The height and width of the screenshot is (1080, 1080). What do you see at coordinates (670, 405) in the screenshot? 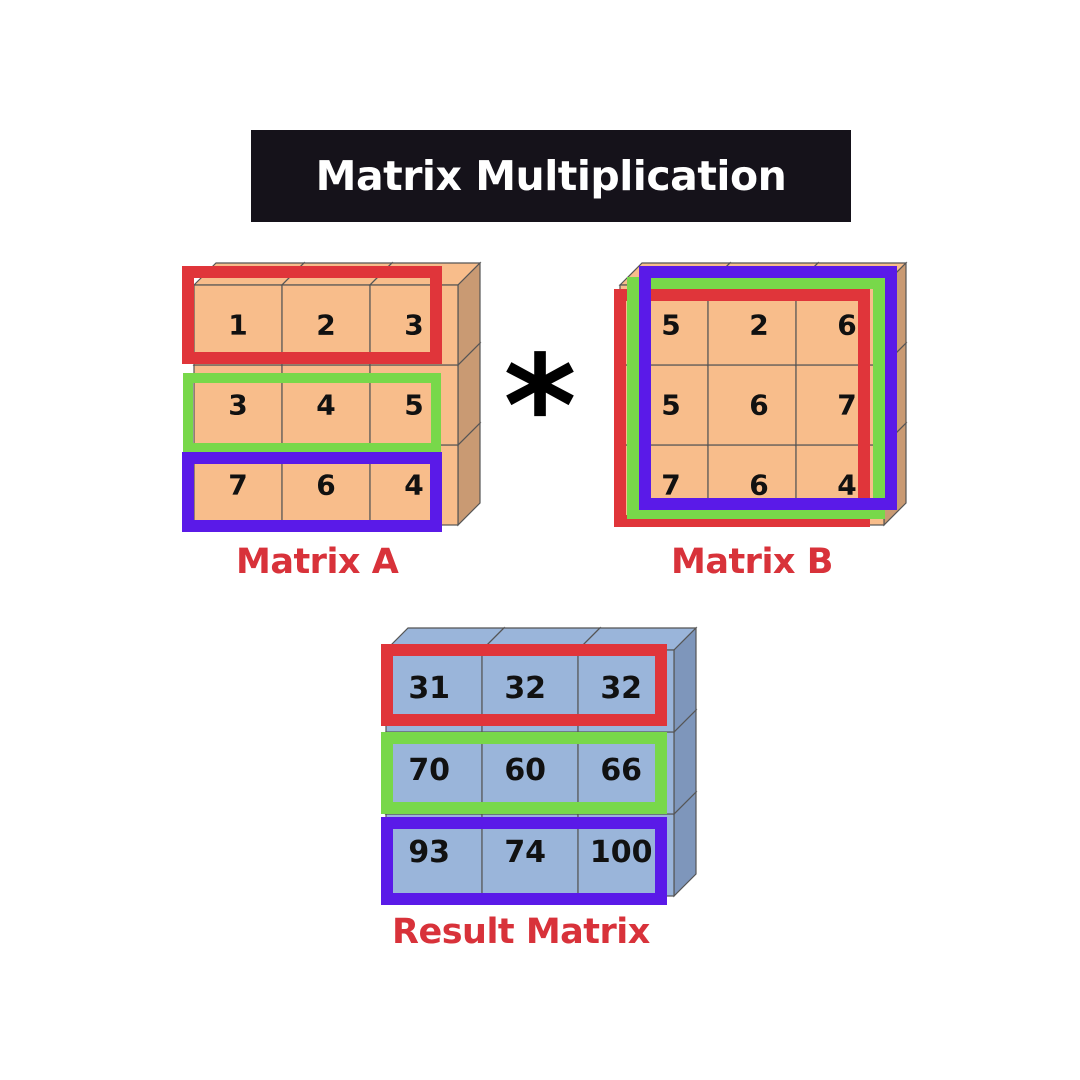
I see `matrix_b-value-r2c1: 5` at bounding box center [670, 405].